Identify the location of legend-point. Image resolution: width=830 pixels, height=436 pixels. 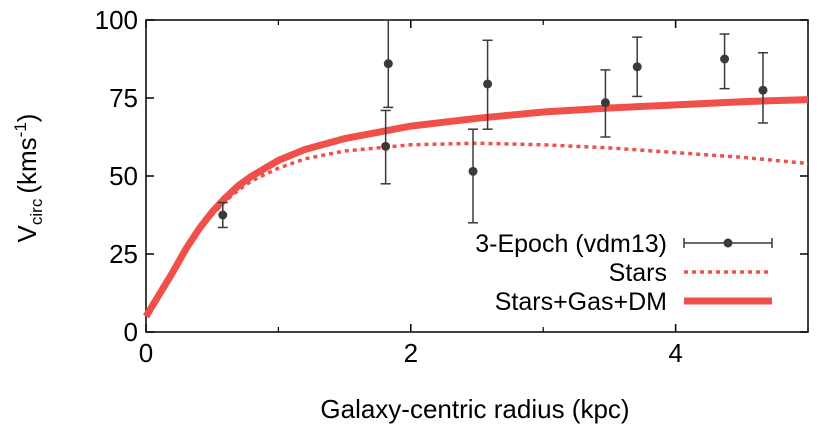
(728, 243).